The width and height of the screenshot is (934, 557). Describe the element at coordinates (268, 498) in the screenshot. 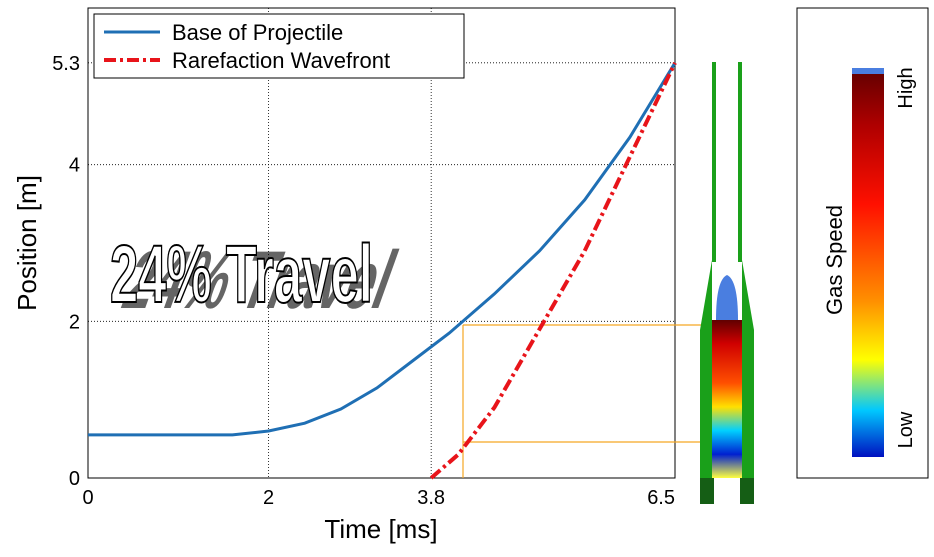

I see `x-tick-label: 2` at that location.